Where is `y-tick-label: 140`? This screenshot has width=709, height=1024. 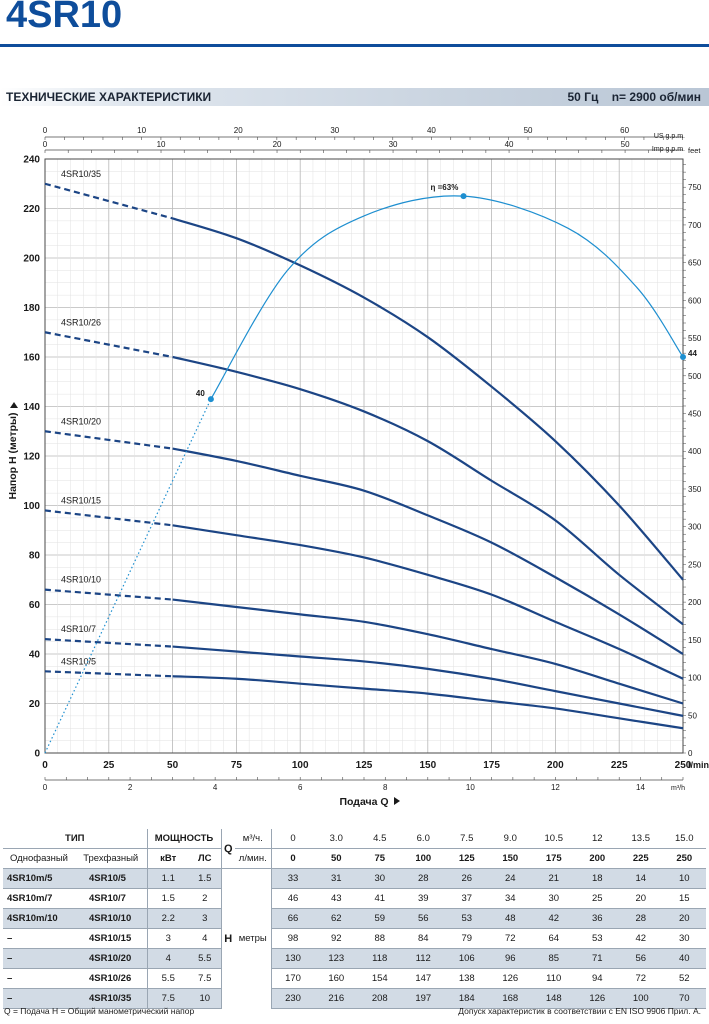 y-tick-label: 140 is located at coordinates (31, 407).